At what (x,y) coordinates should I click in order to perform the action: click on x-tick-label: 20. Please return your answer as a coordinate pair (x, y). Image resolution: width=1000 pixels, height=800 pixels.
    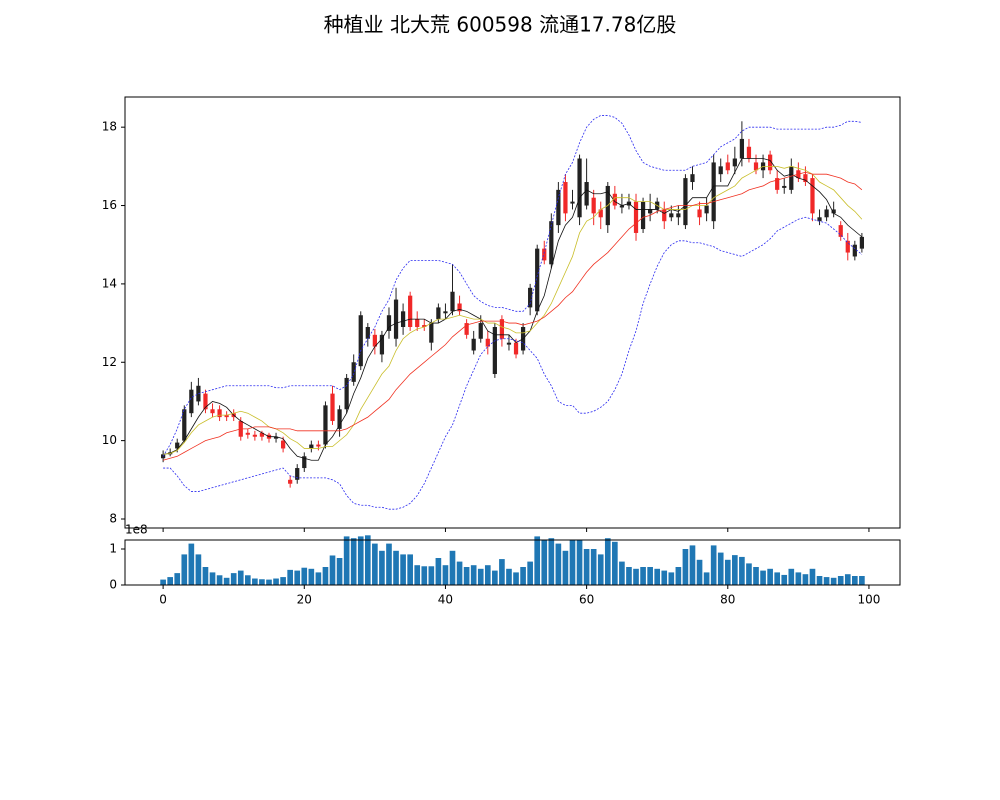
    Looking at the image, I should click on (304, 600).